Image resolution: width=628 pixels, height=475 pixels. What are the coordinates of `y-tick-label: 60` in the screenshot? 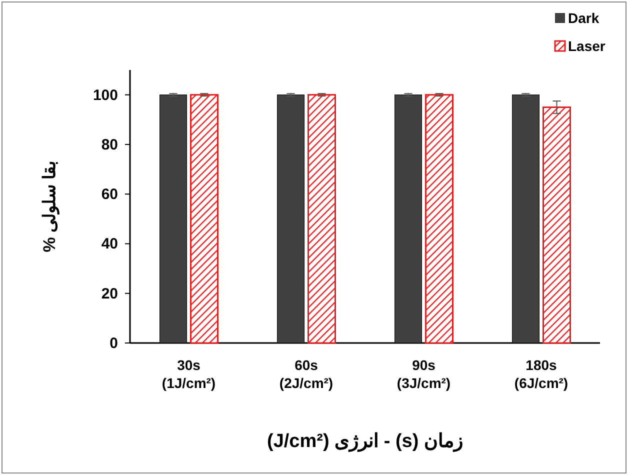 It's located at (109, 195).